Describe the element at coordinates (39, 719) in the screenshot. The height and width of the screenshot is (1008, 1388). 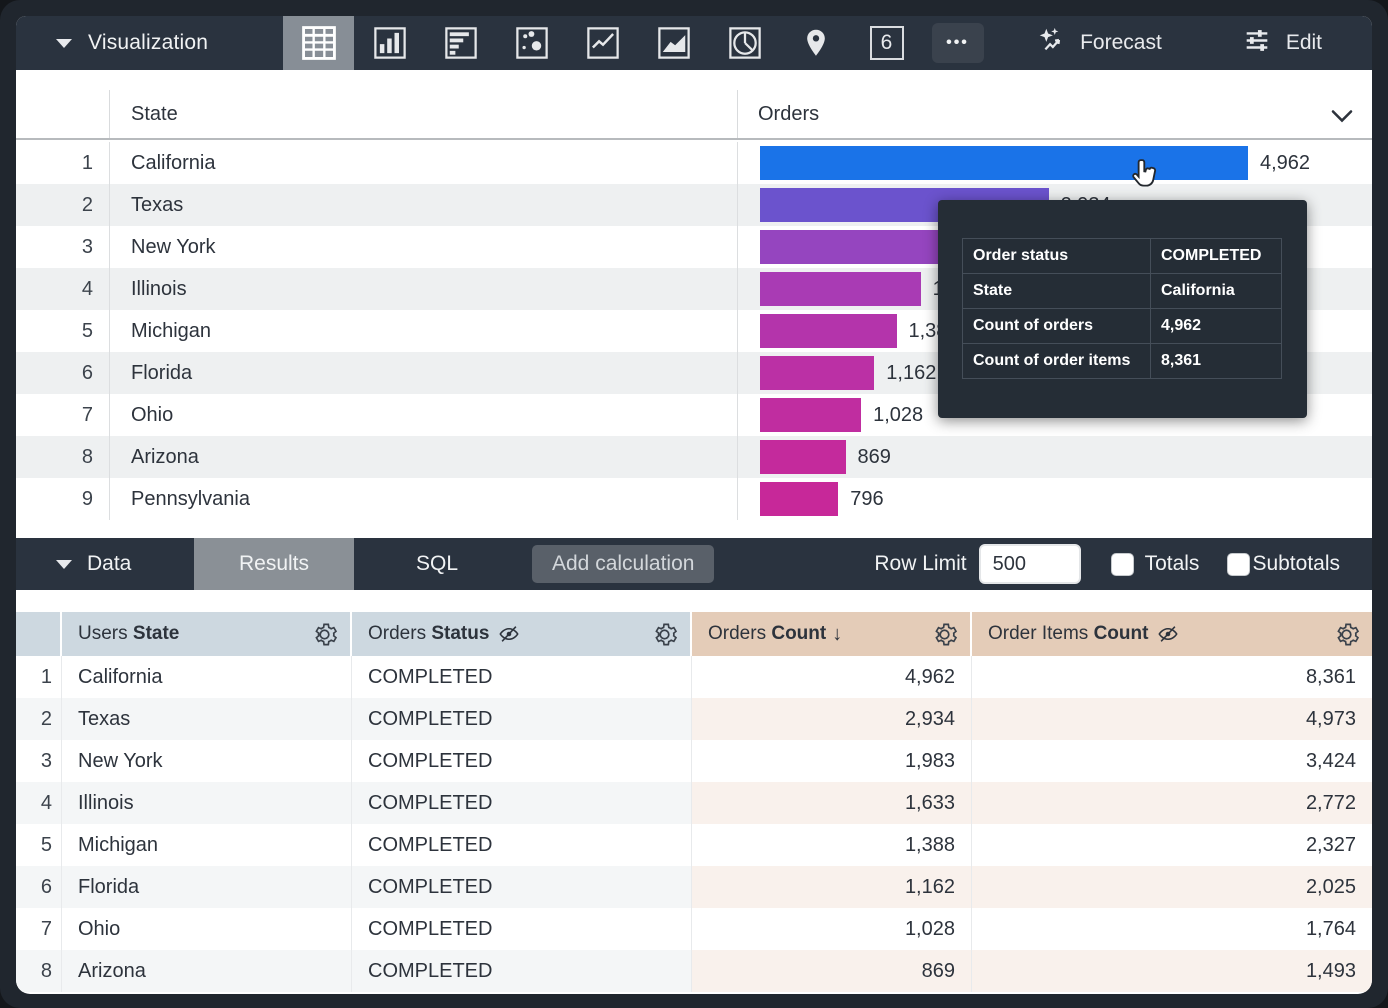
I see `row-number-cell: 2` at that location.